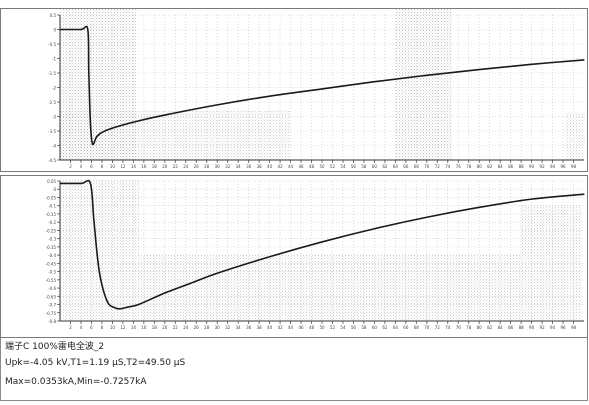 The height and width of the screenshot is (405, 589). What do you see at coordinates (52, 73) in the screenshot?
I see `y-tick-label: -1.5` at bounding box center [52, 73].